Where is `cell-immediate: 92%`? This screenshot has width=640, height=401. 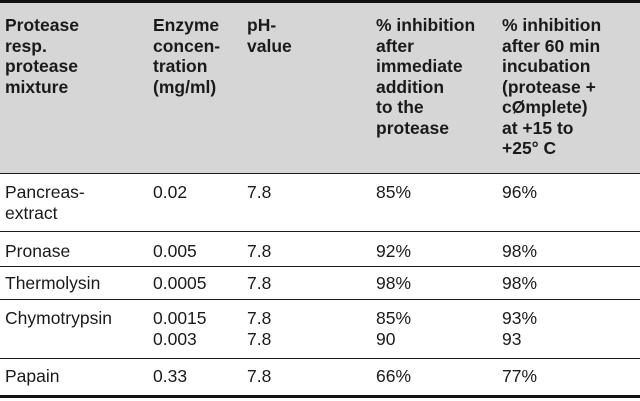 cell-immediate: 92% is located at coordinates (394, 251).